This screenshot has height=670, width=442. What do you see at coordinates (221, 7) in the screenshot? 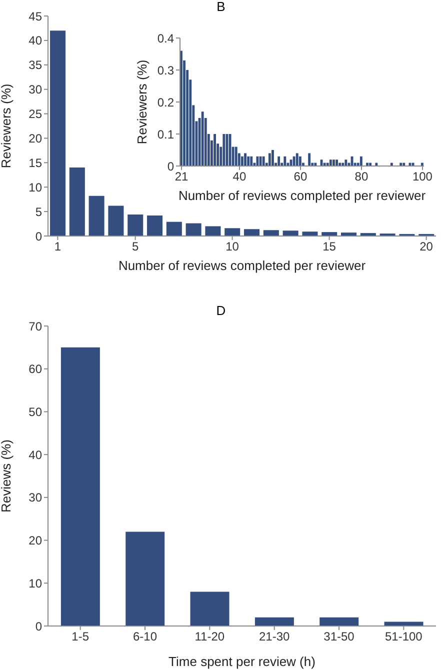
I see `chart-title: B` at bounding box center [221, 7].